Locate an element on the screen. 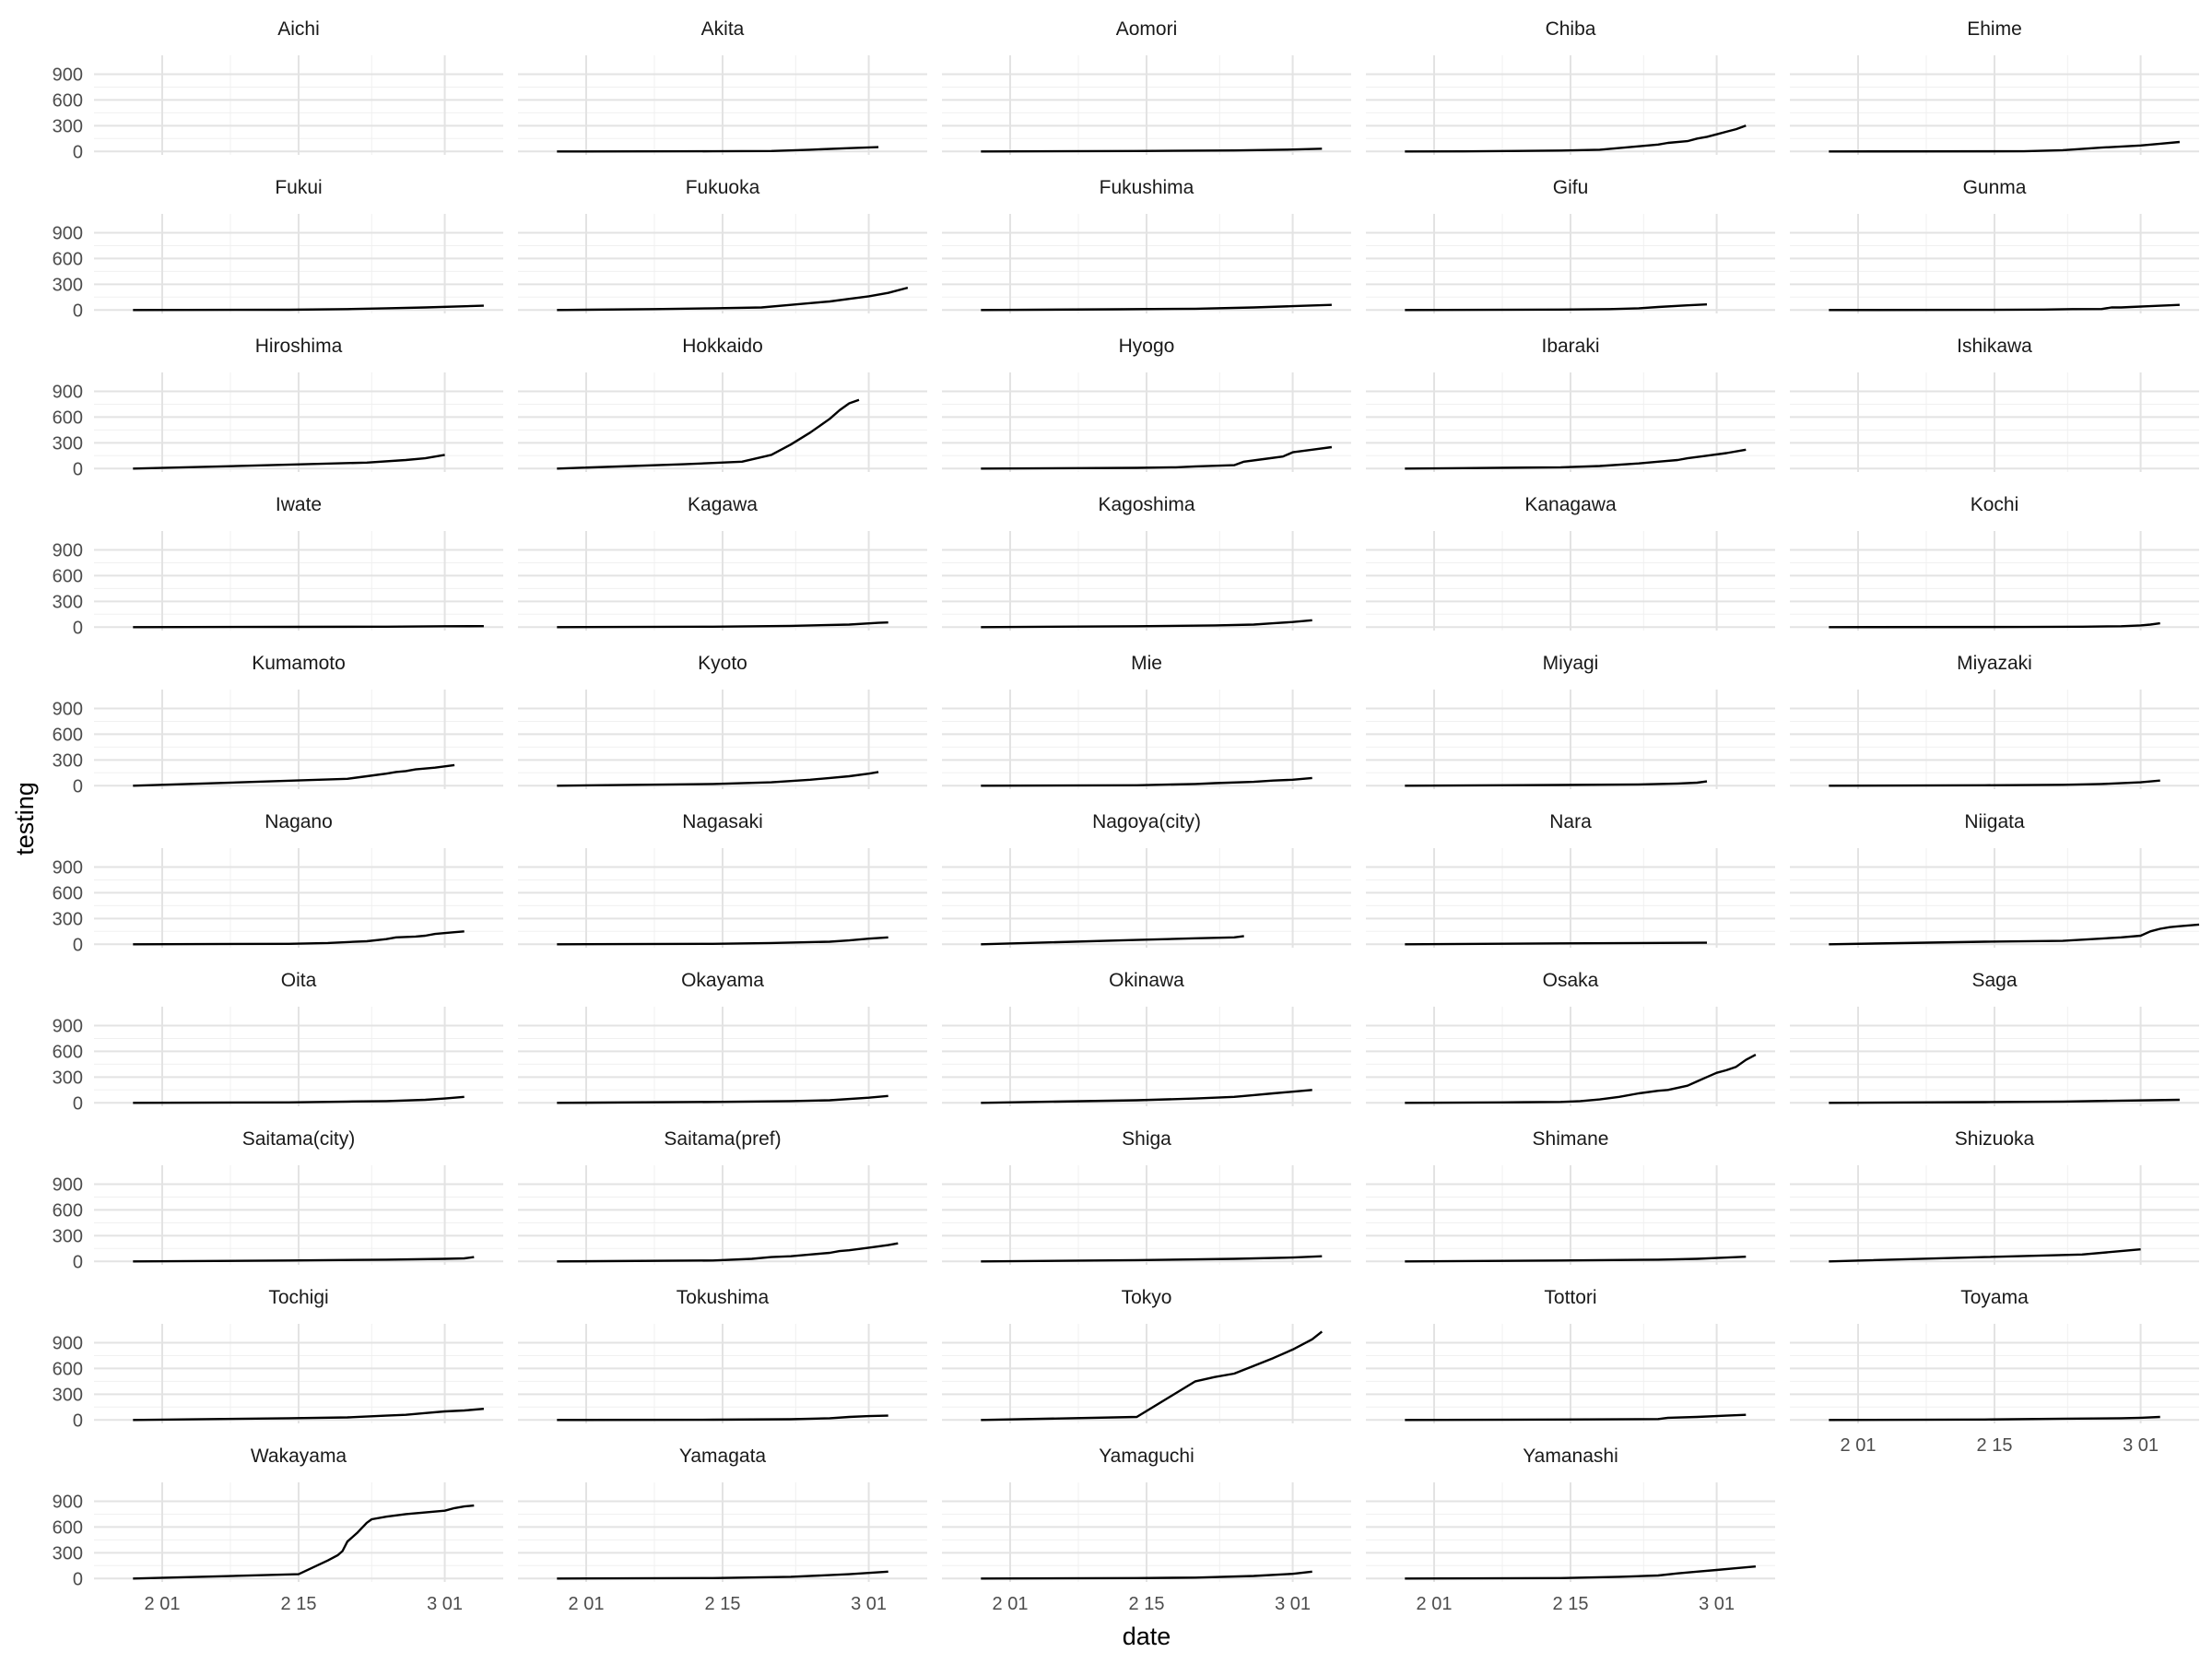  panel-title: Hokkaido is located at coordinates (722, 346).